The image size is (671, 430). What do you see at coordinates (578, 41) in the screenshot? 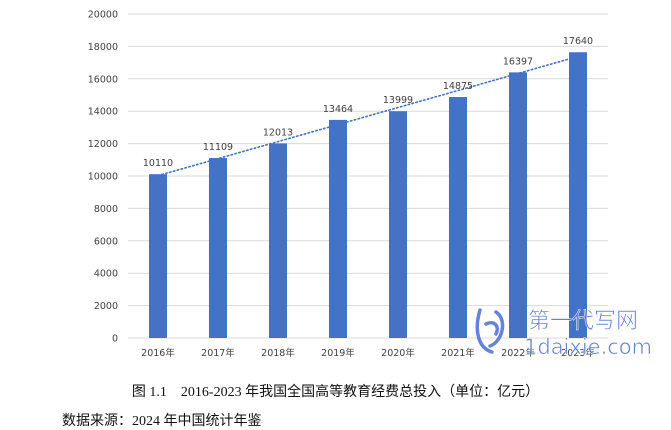
I see `data-label: 17640` at bounding box center [578, 41].